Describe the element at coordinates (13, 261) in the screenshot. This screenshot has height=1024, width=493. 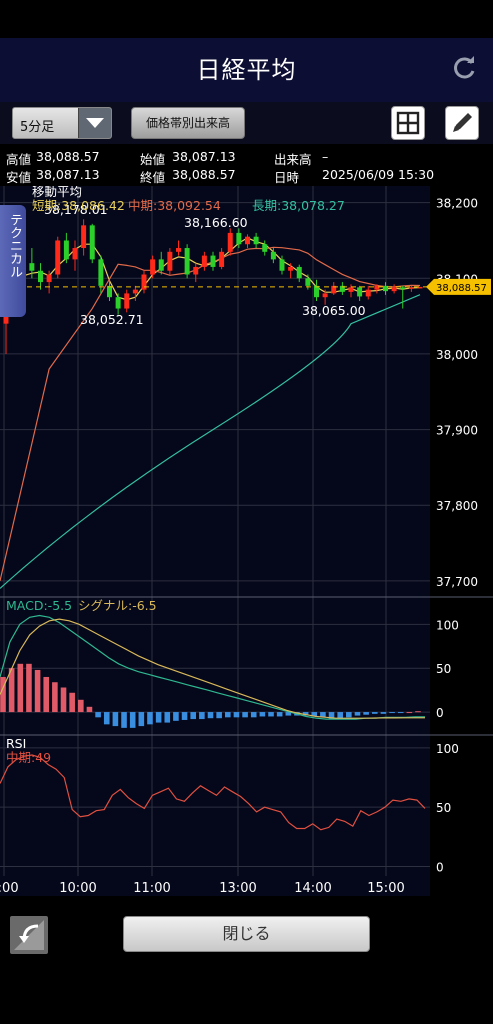
I see `technical-tab: テクニカル` at that location.